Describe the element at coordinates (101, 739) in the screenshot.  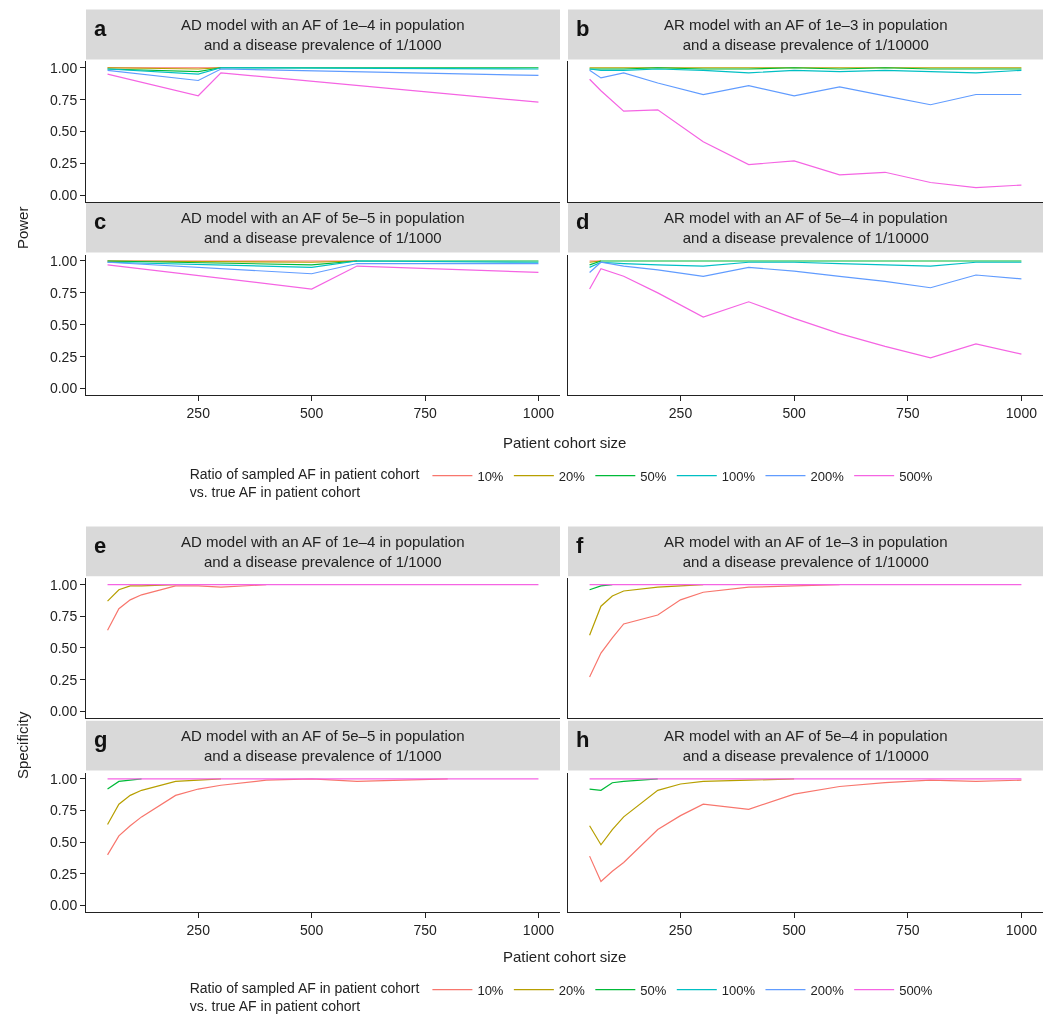
I see `text: g` at that location.